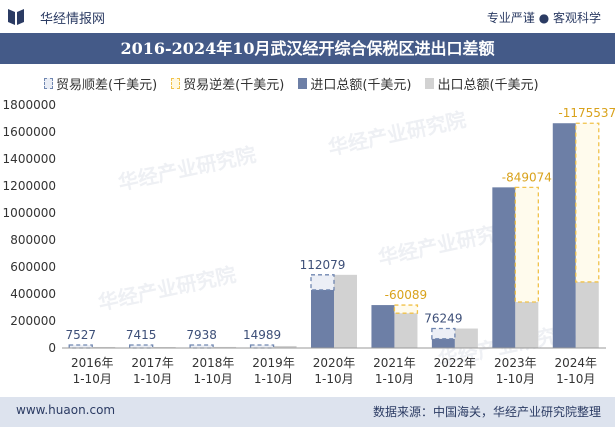 The image size is (615, 427). What do you see at coordinates (33, 294) in the screenshot?
I see `y-tick-label: 400000` at bounding box center [33, 294].